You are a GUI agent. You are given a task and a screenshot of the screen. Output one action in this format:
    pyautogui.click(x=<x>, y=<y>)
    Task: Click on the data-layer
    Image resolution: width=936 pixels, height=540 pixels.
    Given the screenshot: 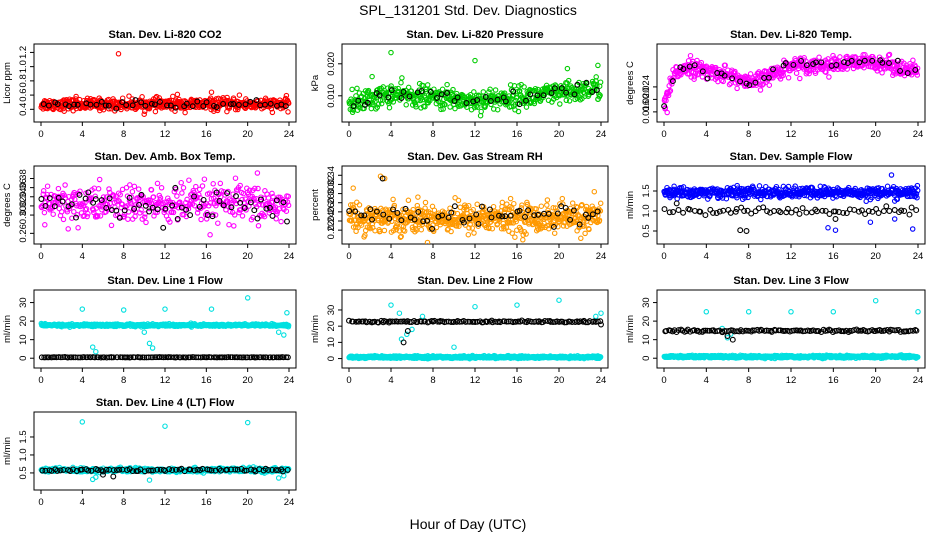 What is the action you would take?
    pyautogui.click(x=165, y=204)
    